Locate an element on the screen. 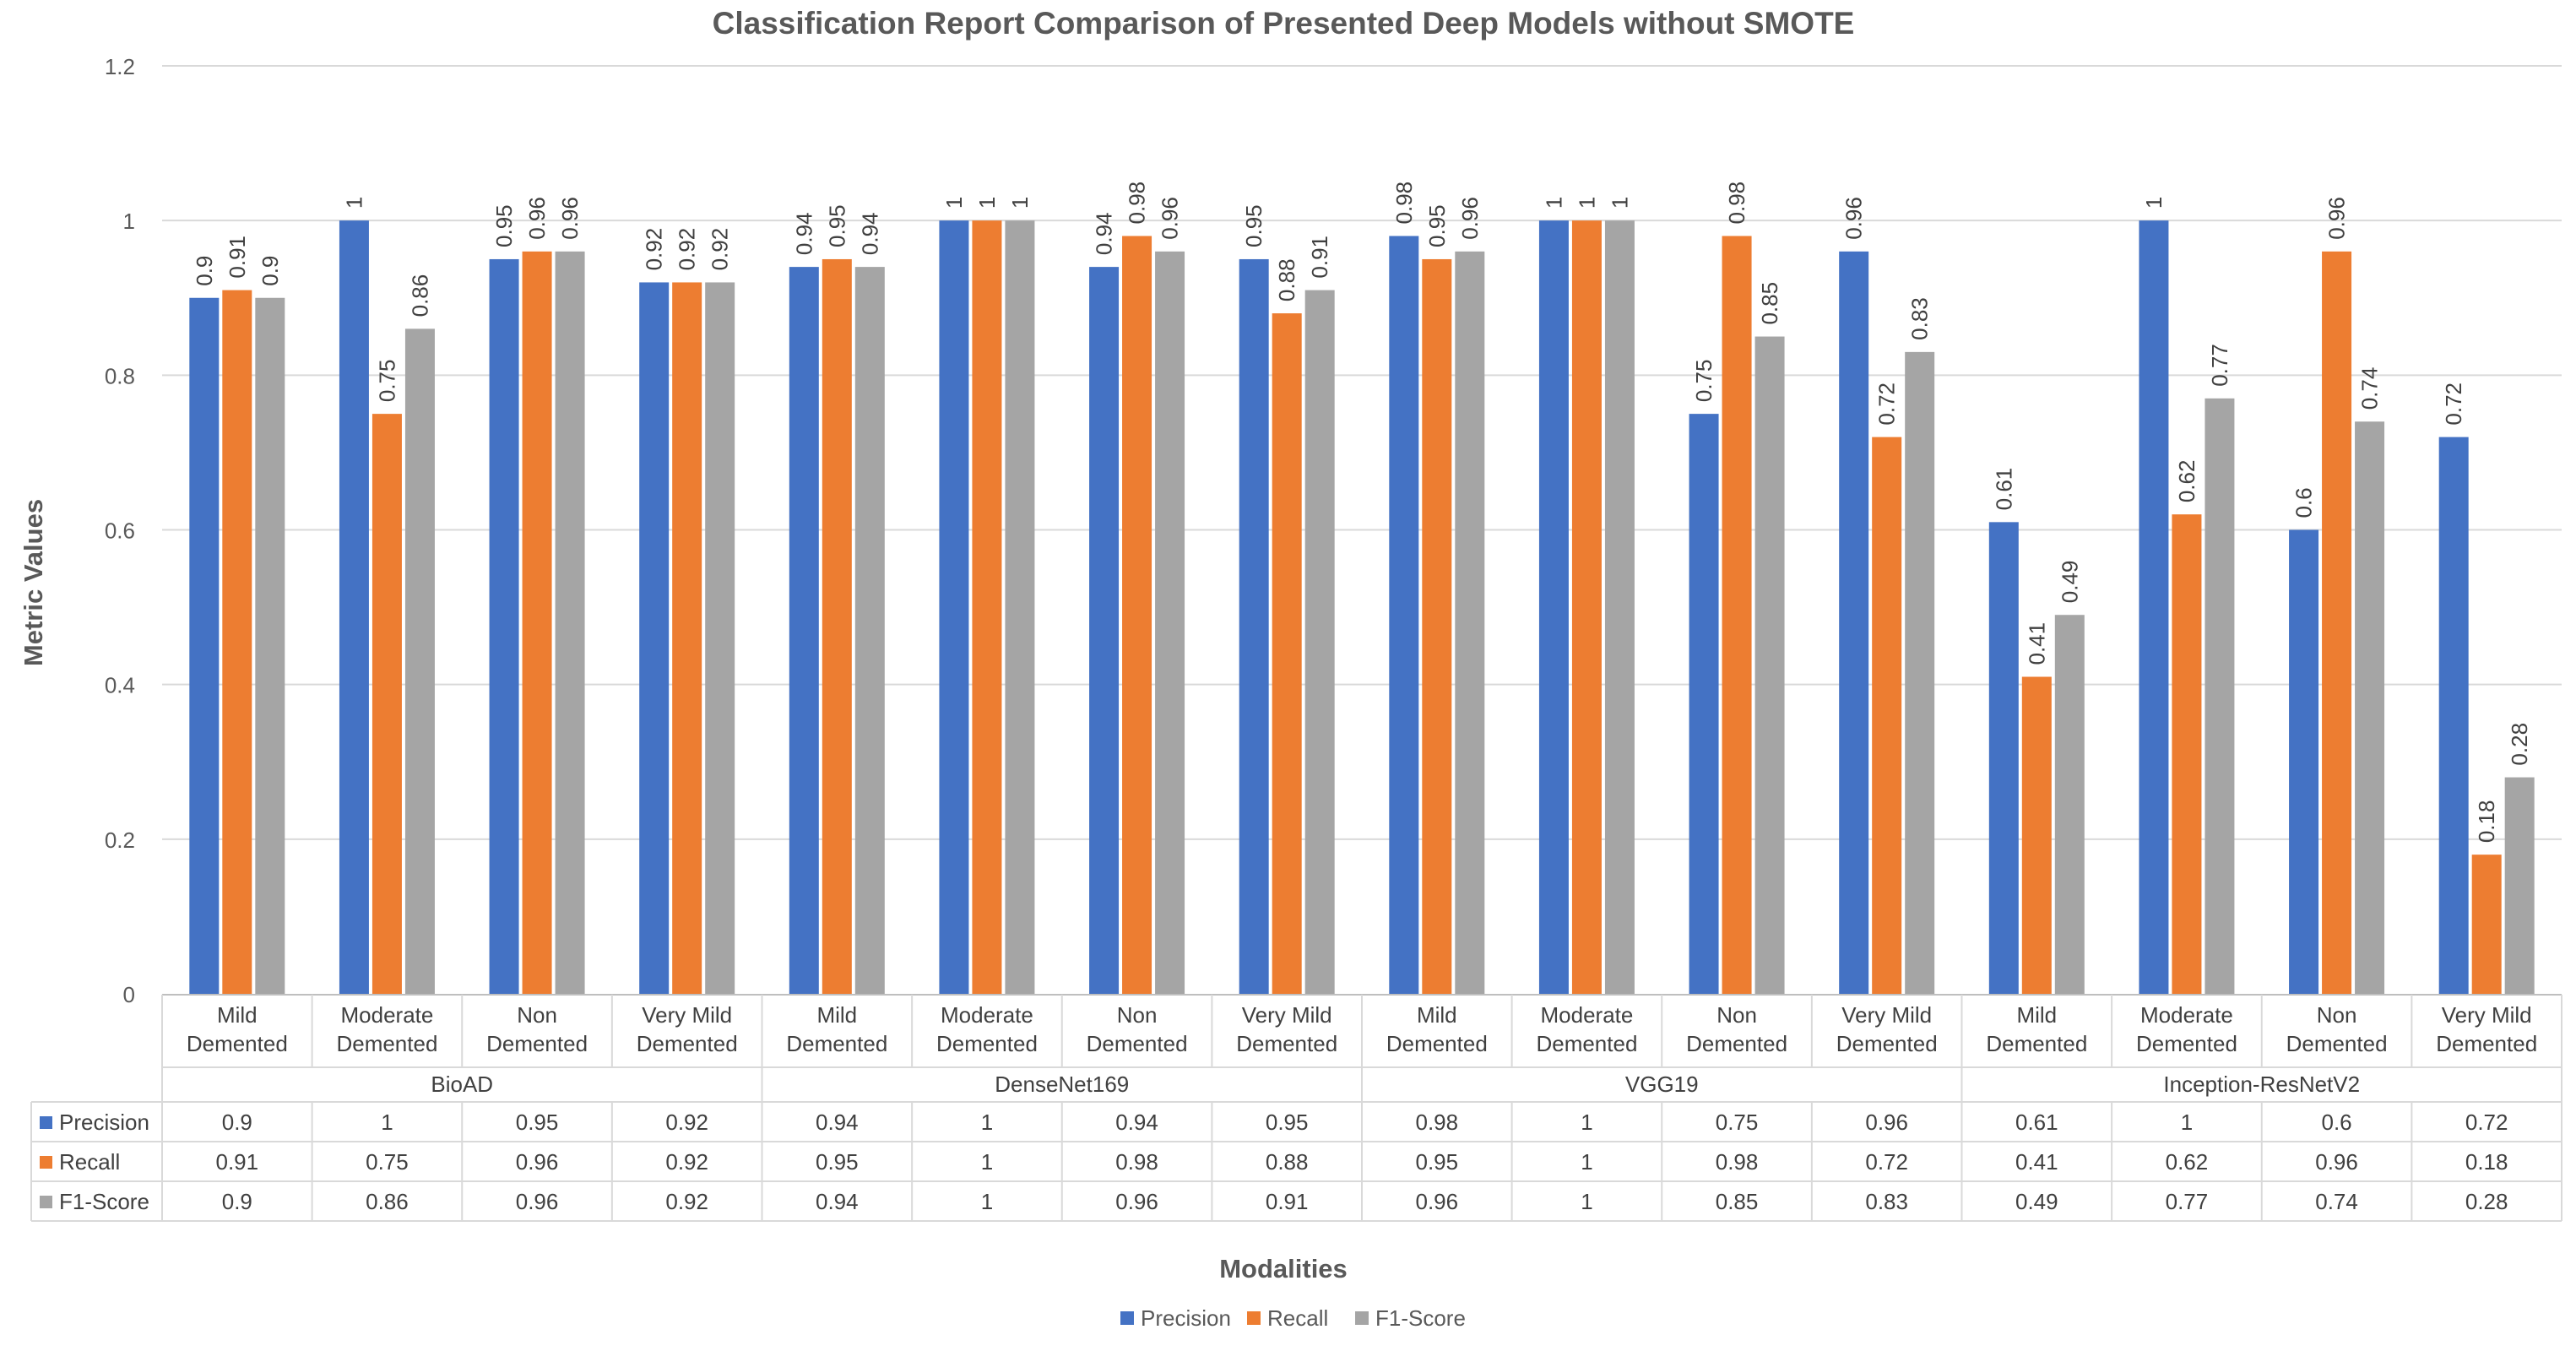 The image size is (2576, 1362). y-tick-label: 0.8 is located at coordinates (120, 375).